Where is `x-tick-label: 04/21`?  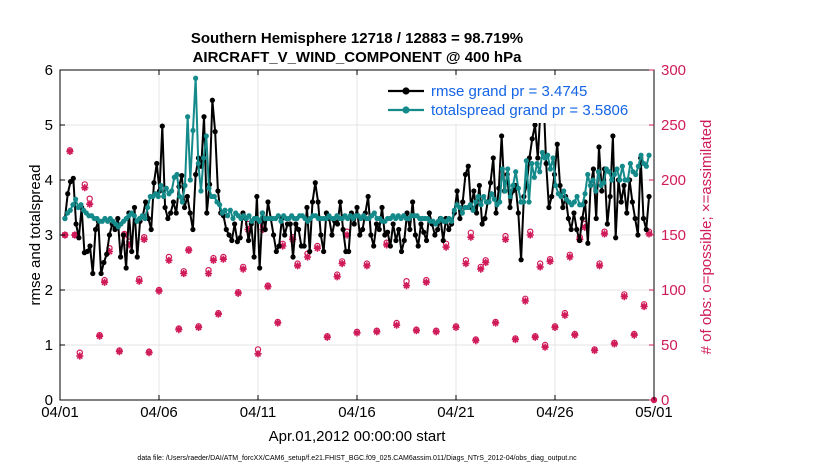 x-tick-label: 04/21 is located at coordinates (456, 412).